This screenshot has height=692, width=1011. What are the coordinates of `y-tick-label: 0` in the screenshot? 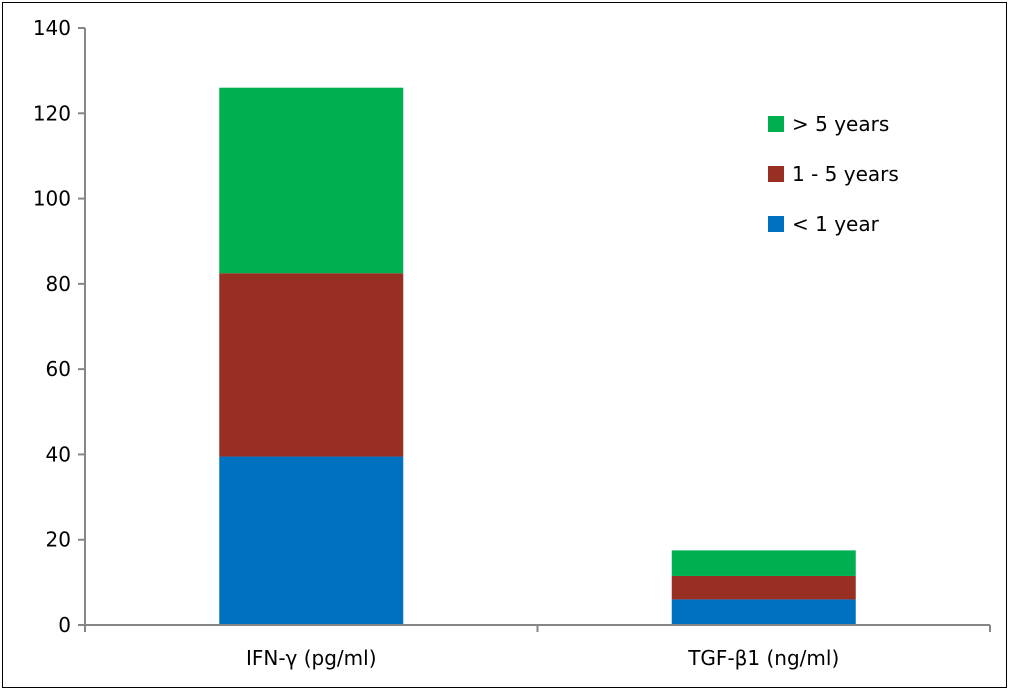 It's located at (64, 625).